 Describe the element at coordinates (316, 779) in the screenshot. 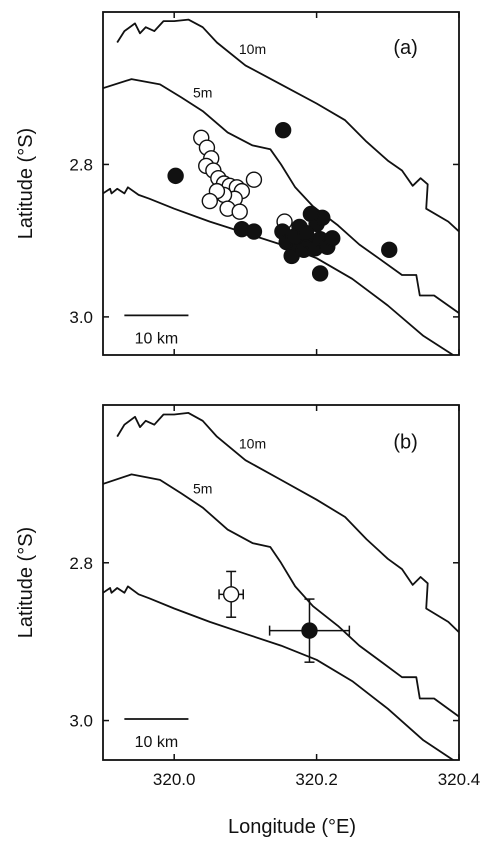

I see `x-tick-label: 320.2` at that location.